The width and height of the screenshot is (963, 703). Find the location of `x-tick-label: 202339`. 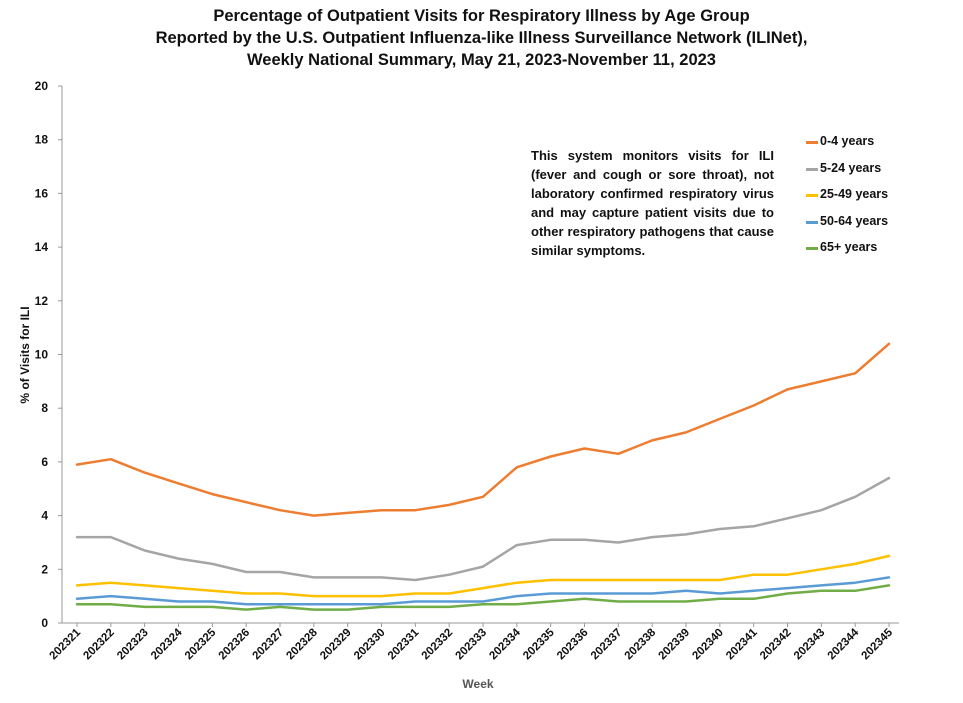

x-tick-label: 202339 is located at coordinates (675, 645).